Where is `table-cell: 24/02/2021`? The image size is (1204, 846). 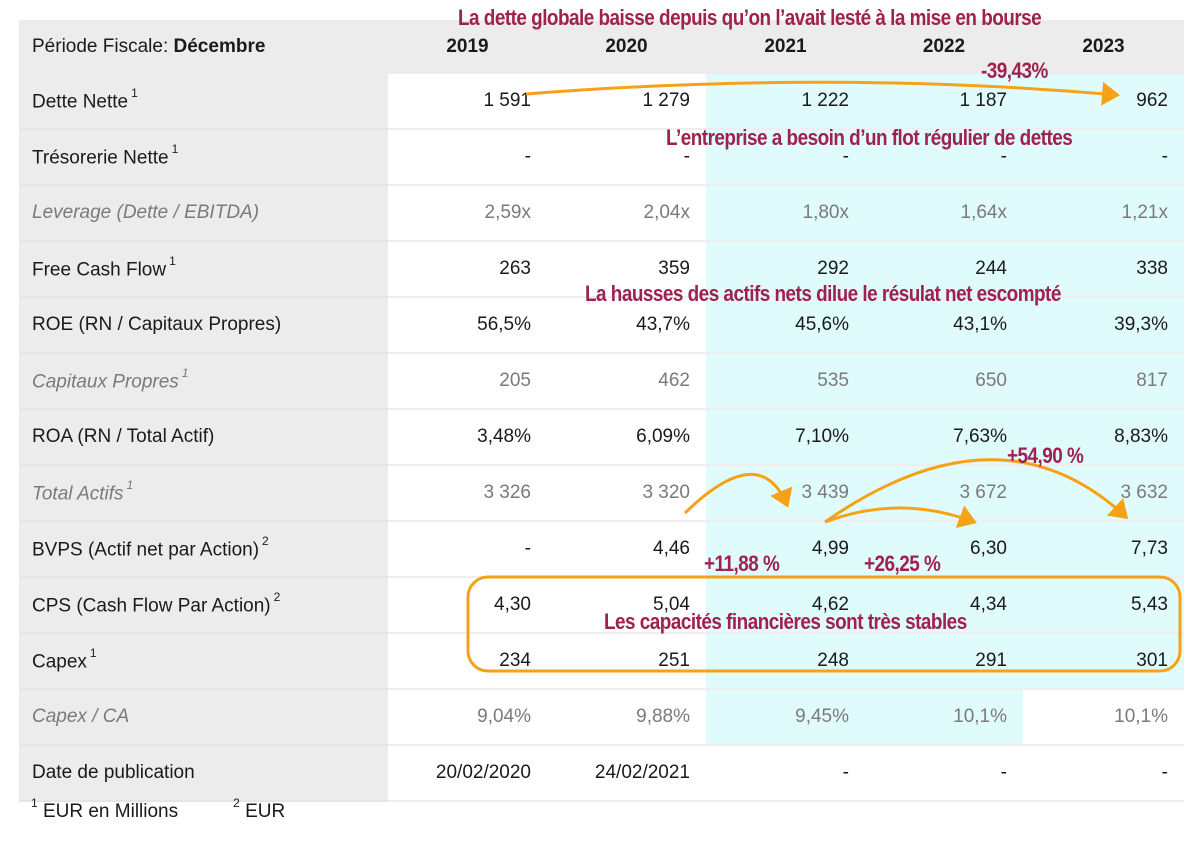 table-cell: 24/02/2021 is located at coordinates (626, 773).